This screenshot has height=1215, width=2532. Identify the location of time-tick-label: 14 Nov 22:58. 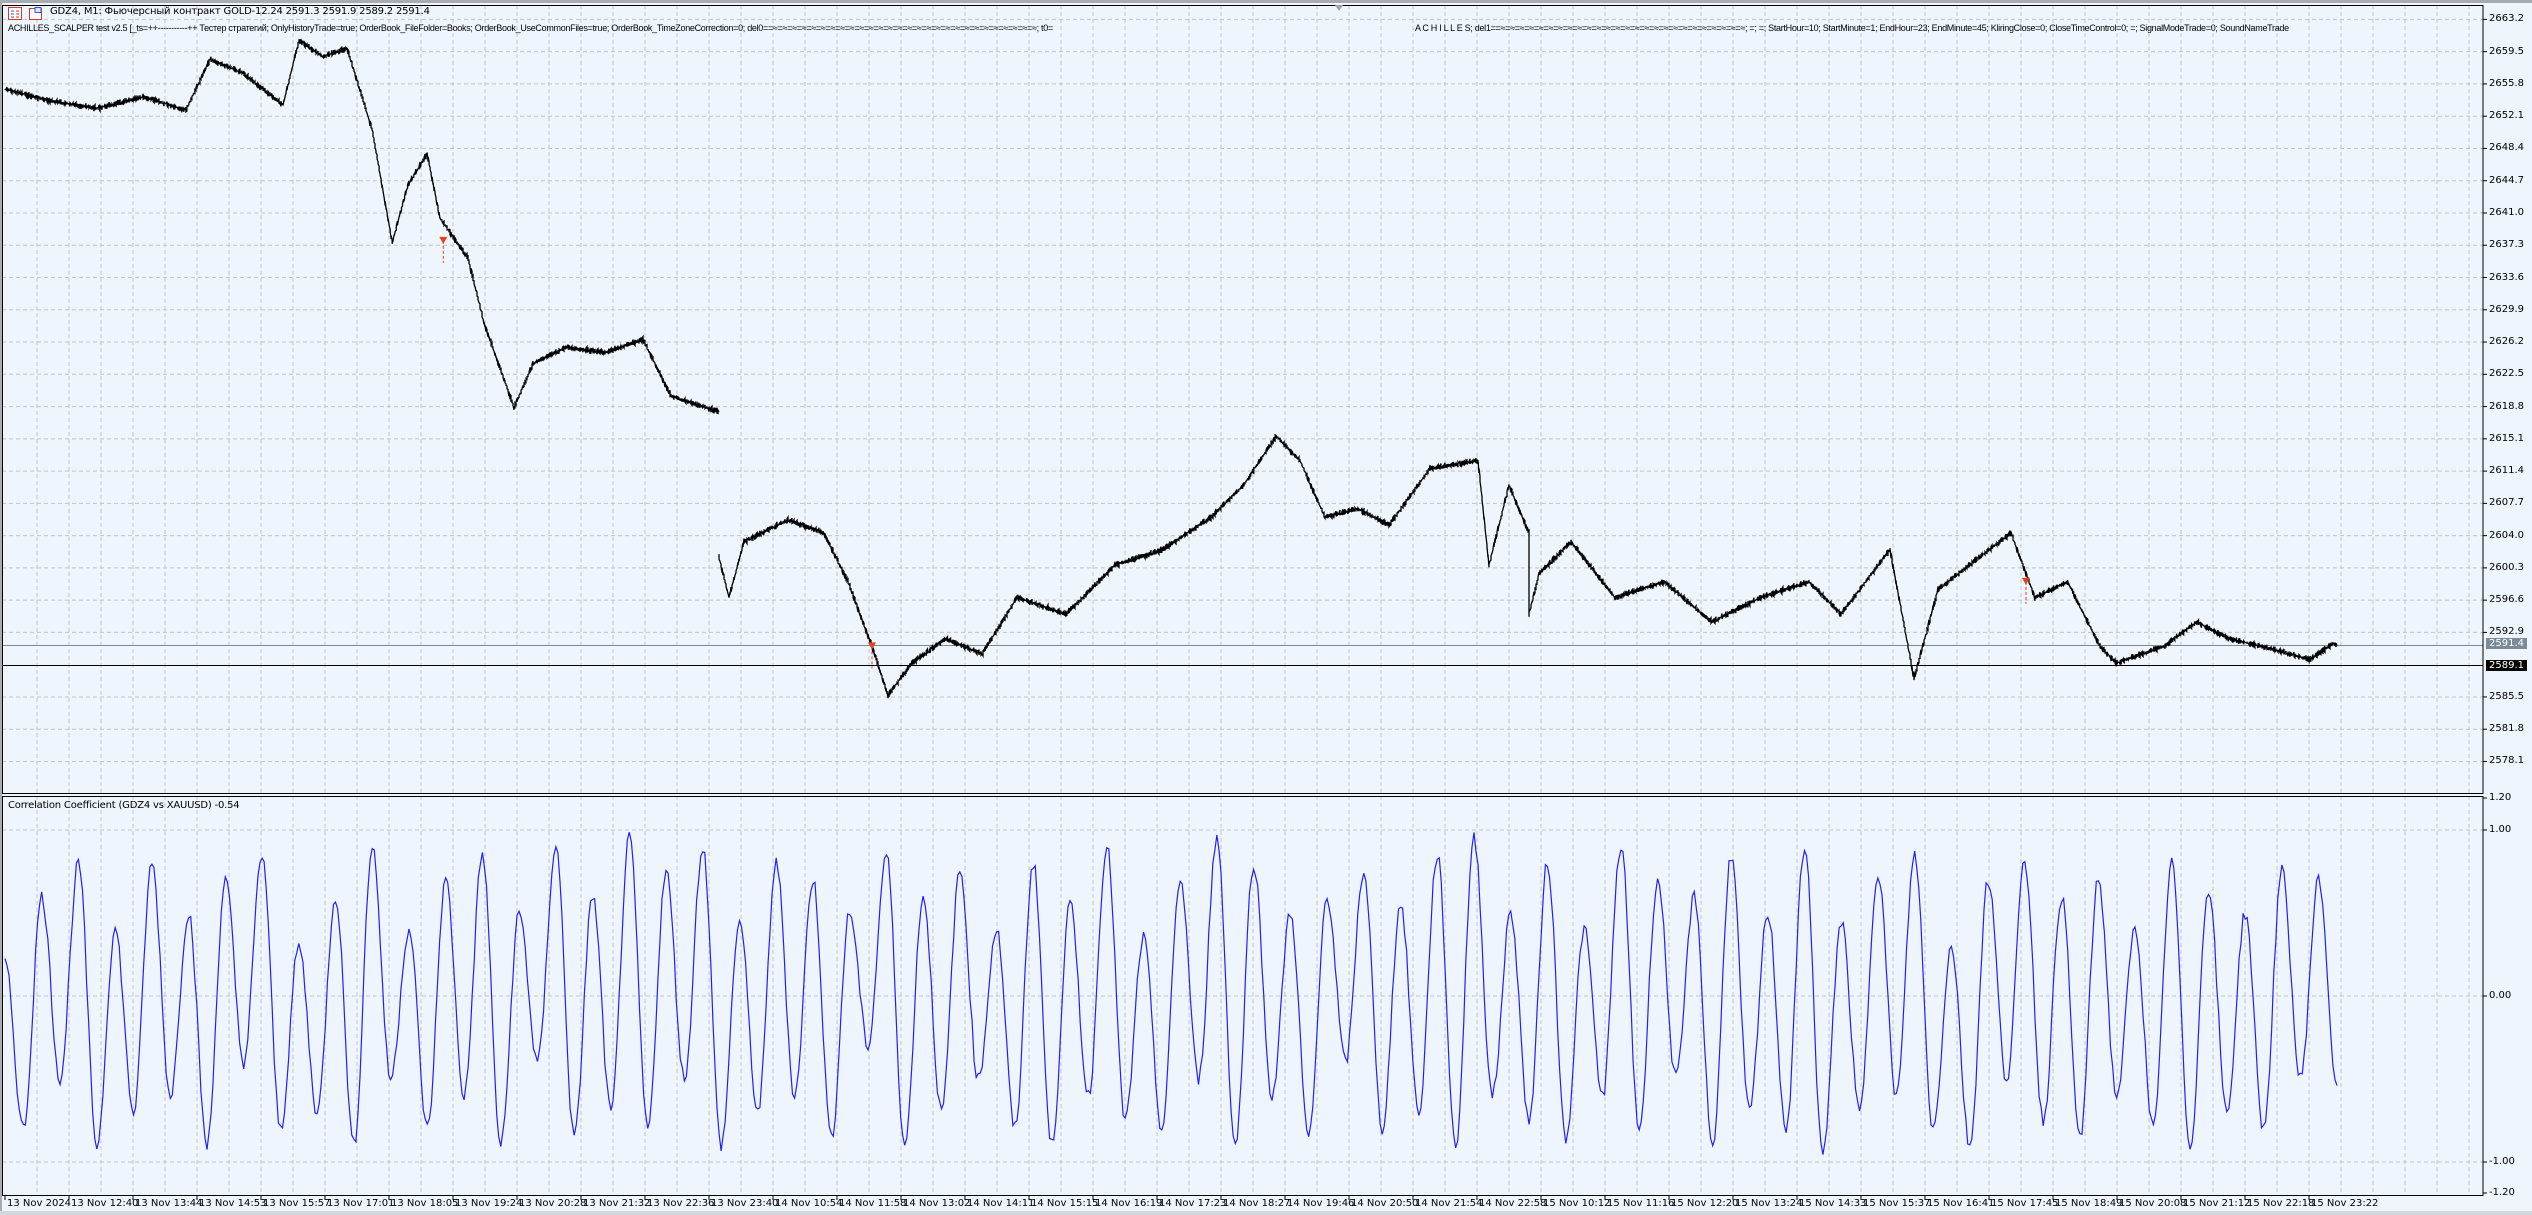
(1513, 1203).